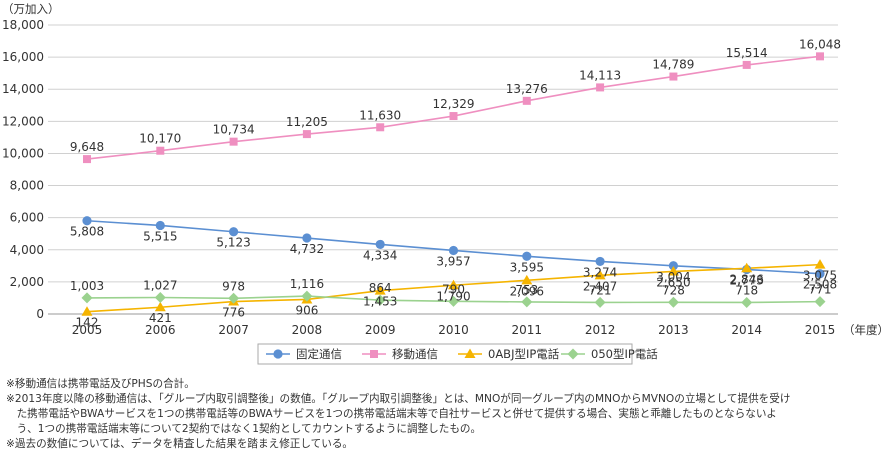 The height and width of the screenshot is (453, 884). I want to click on x-tick-label: 2014, so click(746, 330).